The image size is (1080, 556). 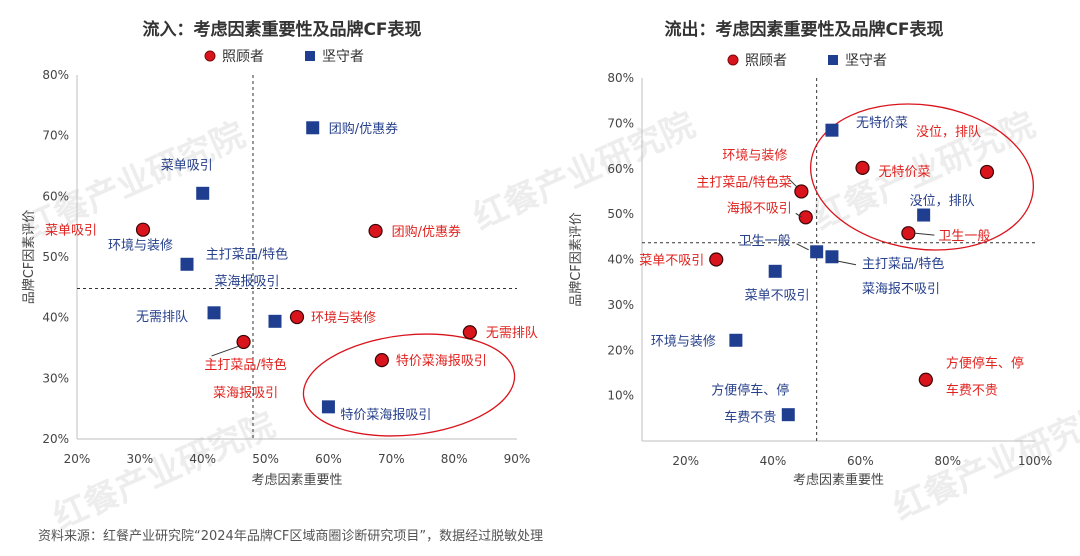 I want to click on point-label-carer: 主打菜品/特色菜, so click(x=743, y=182).